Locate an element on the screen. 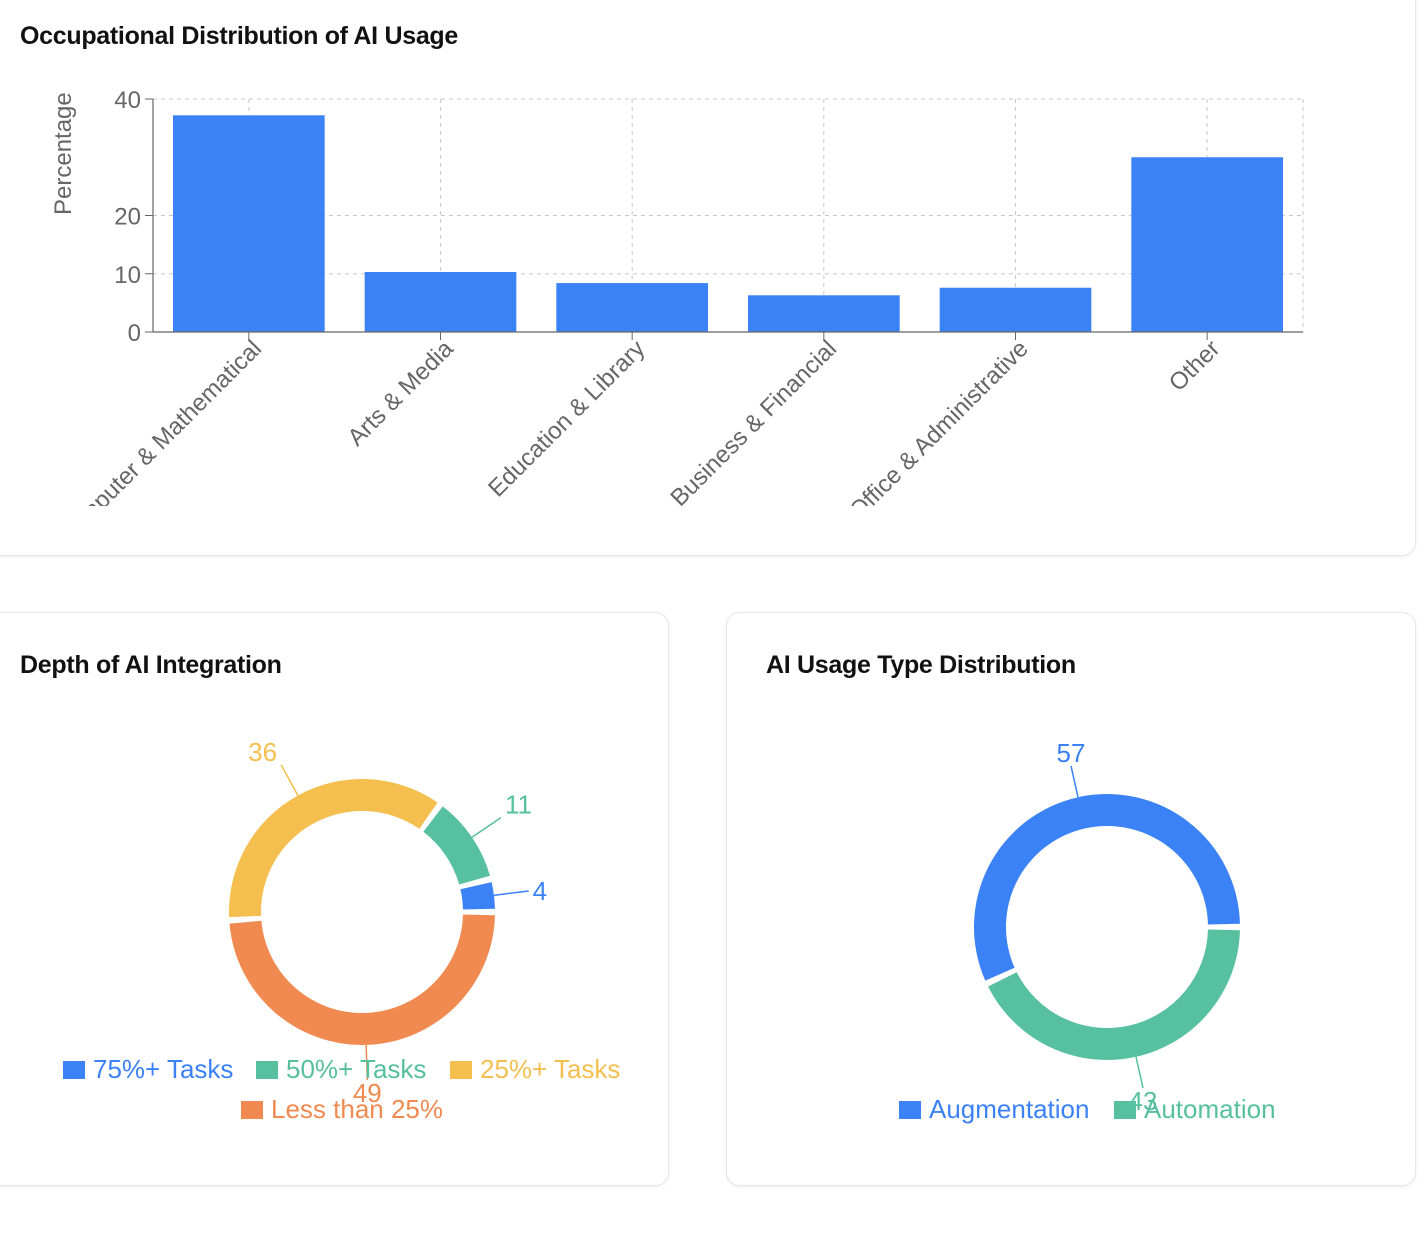 The height and width of the screenshot is (1242, 1428). x-tick-label-education-library: Education & Library is located at coordinates (566, 418).